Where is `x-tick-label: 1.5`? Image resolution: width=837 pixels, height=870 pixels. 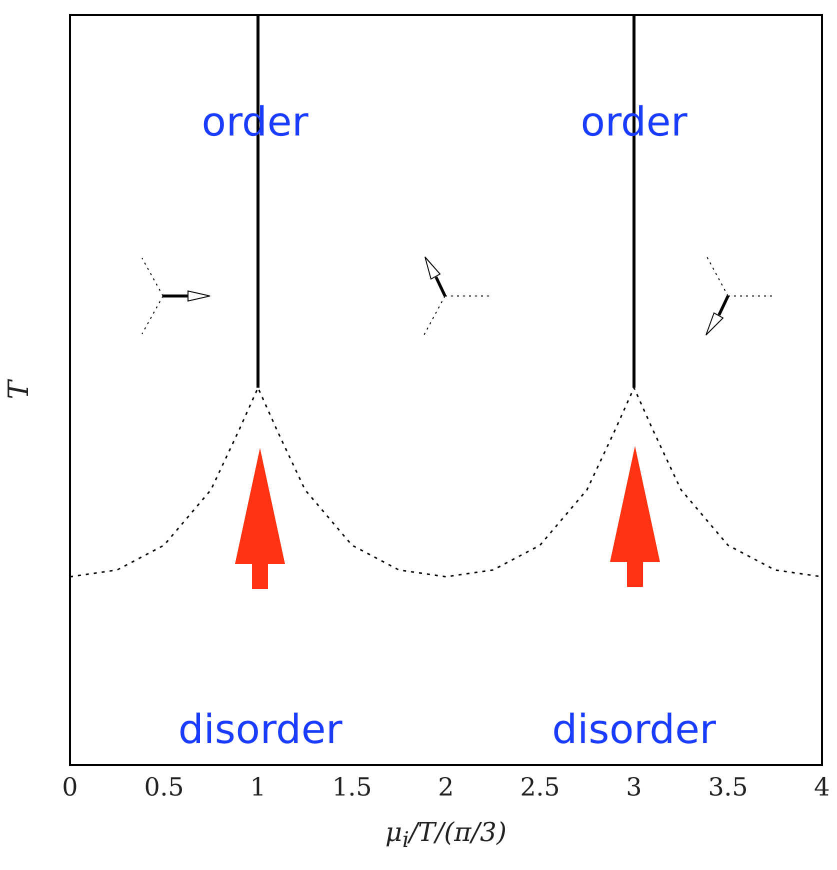
x-tick-label: 1.5 is located at coordinates (352, 787).